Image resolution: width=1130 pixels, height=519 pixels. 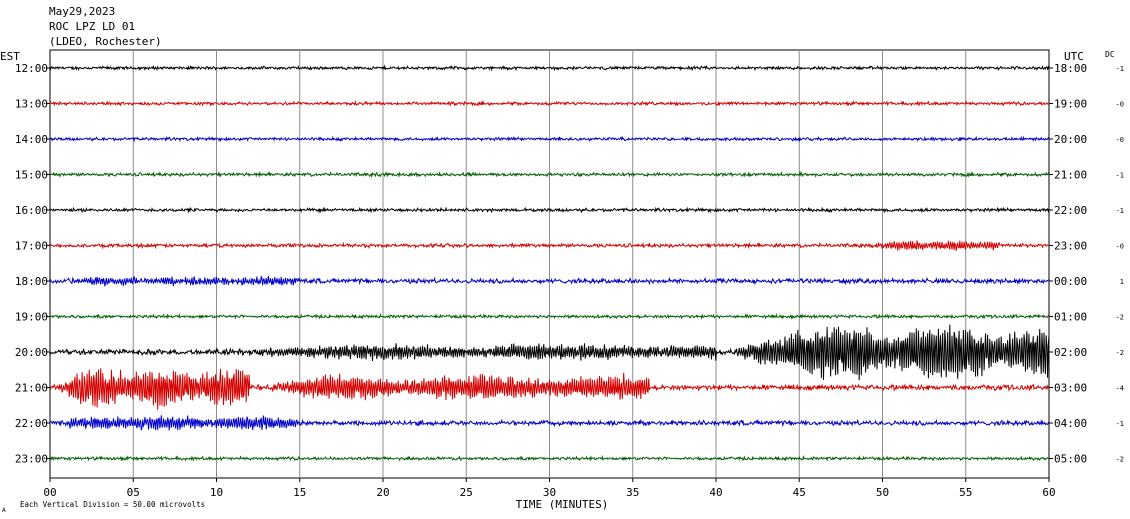 I want to click on station-label: ROC LPZ LD 01, so click(x=92, y=26).